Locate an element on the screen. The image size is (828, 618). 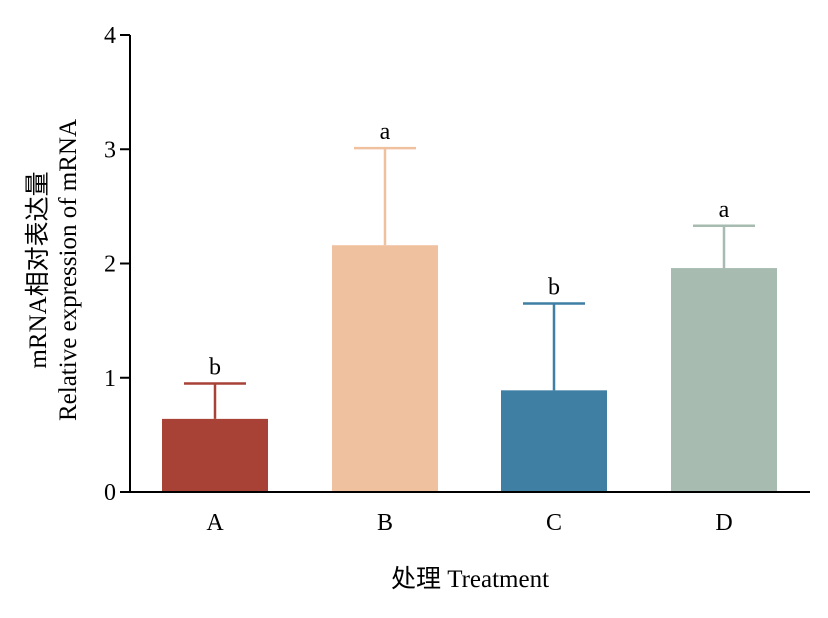
x-tick-label-C: C is located at coordinates (554, 523).